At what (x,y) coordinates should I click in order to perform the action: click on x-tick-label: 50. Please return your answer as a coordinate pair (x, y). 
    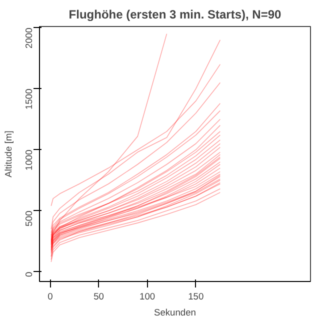
    Looking at the image, I should click on (99, 297).